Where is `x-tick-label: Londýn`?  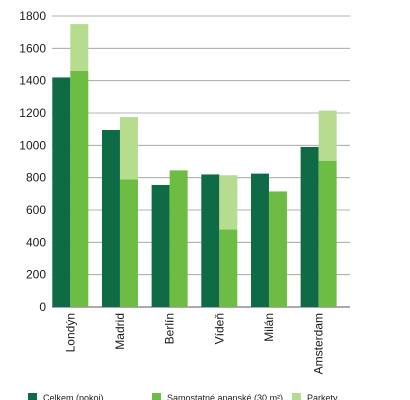 x-tick-label: Londýn is located at coordinates (70, 332).